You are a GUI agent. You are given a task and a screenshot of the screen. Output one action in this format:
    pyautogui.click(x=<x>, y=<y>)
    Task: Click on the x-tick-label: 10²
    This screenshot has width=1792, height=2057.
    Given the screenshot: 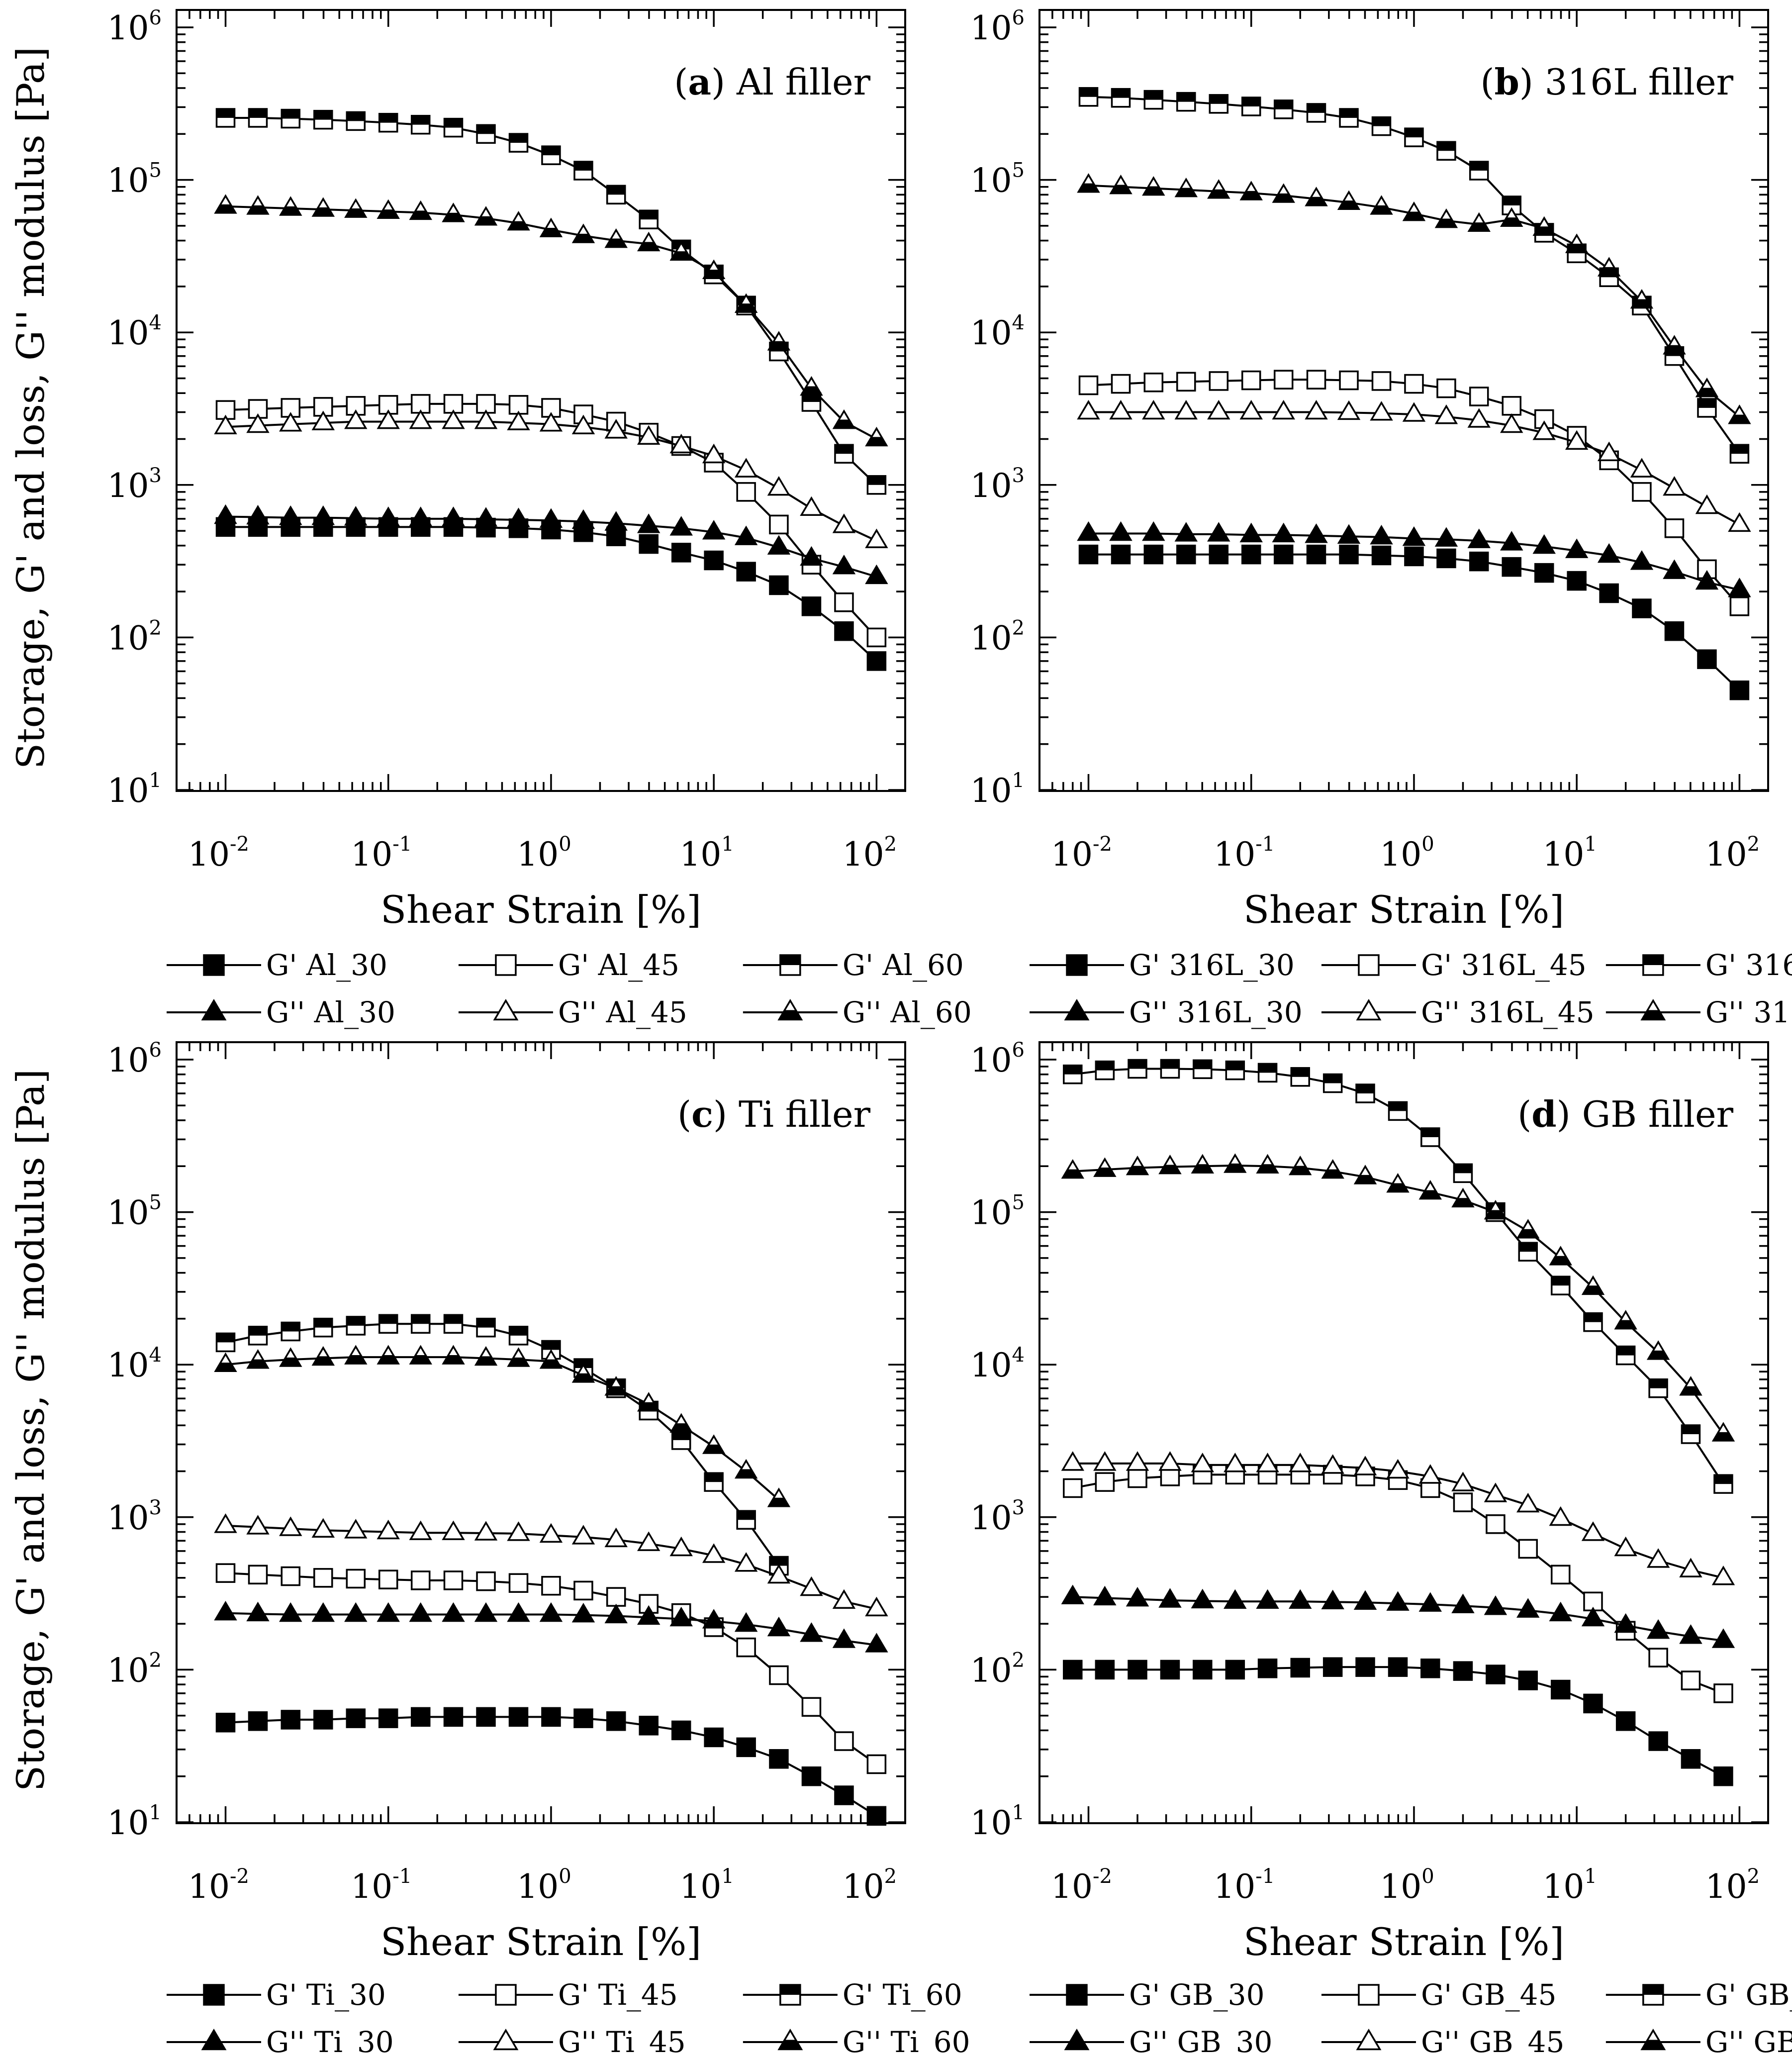 What is the action you would take?
    pyautogui.click(x=870, y=854)
    